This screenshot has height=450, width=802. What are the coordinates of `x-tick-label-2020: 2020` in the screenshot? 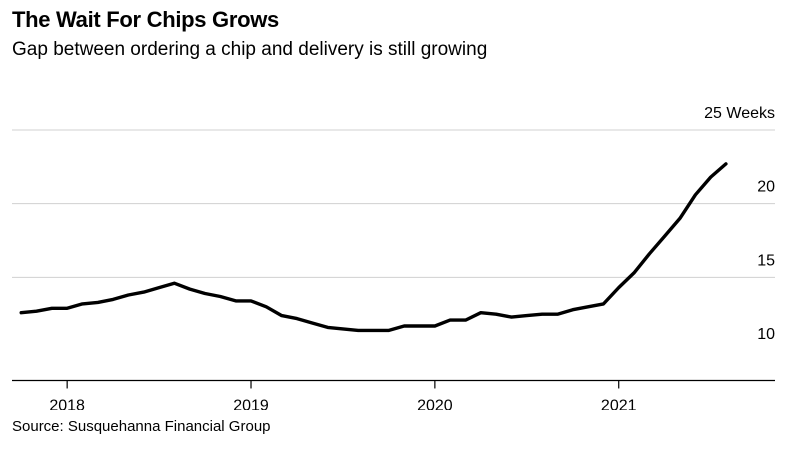 It's located at (435, 403).